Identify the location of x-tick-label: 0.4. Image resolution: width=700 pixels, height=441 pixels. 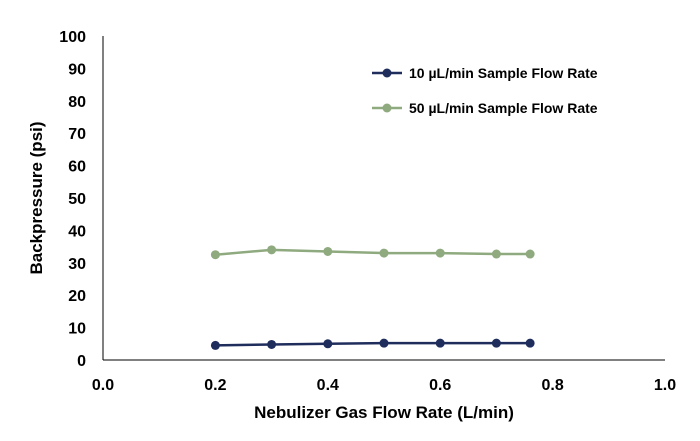
(328, 385).